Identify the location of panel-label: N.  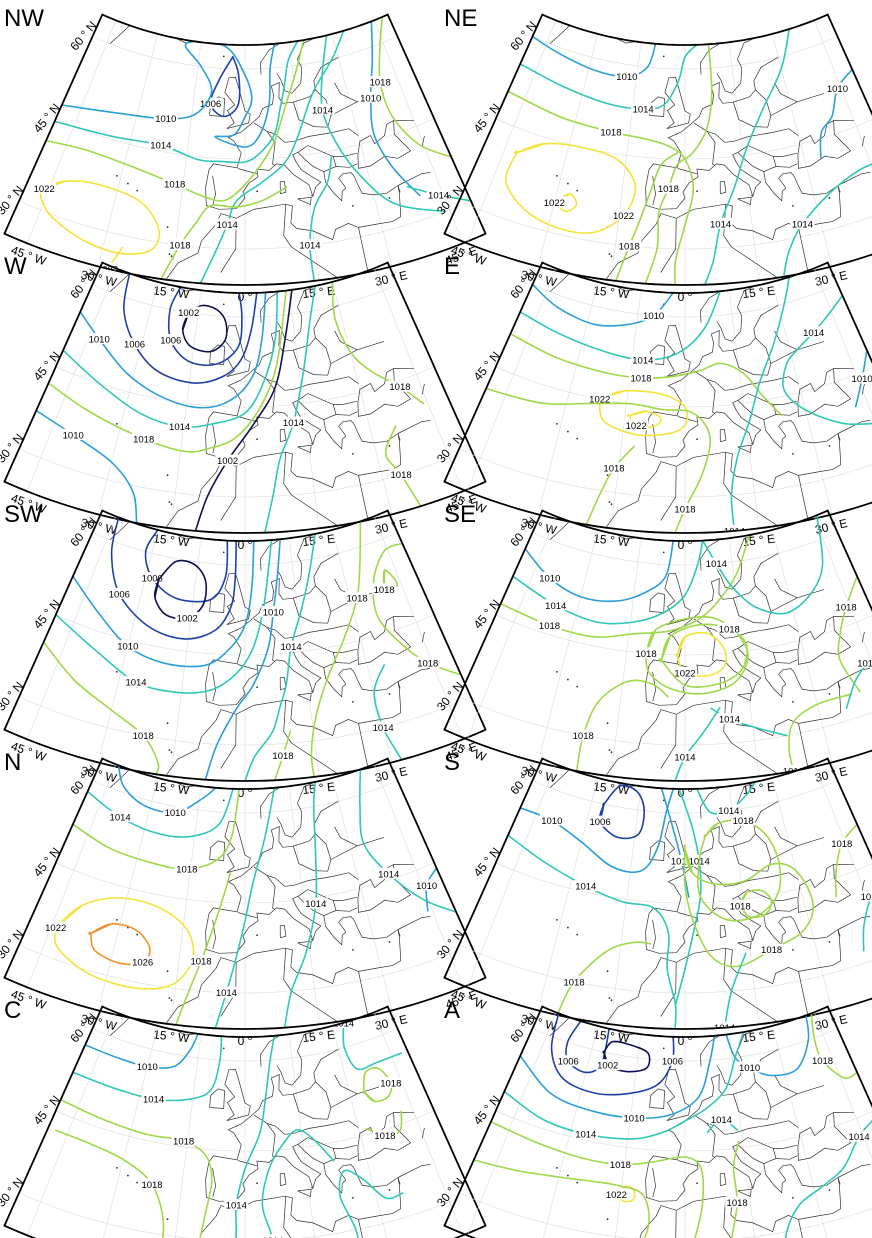
(12, 762).